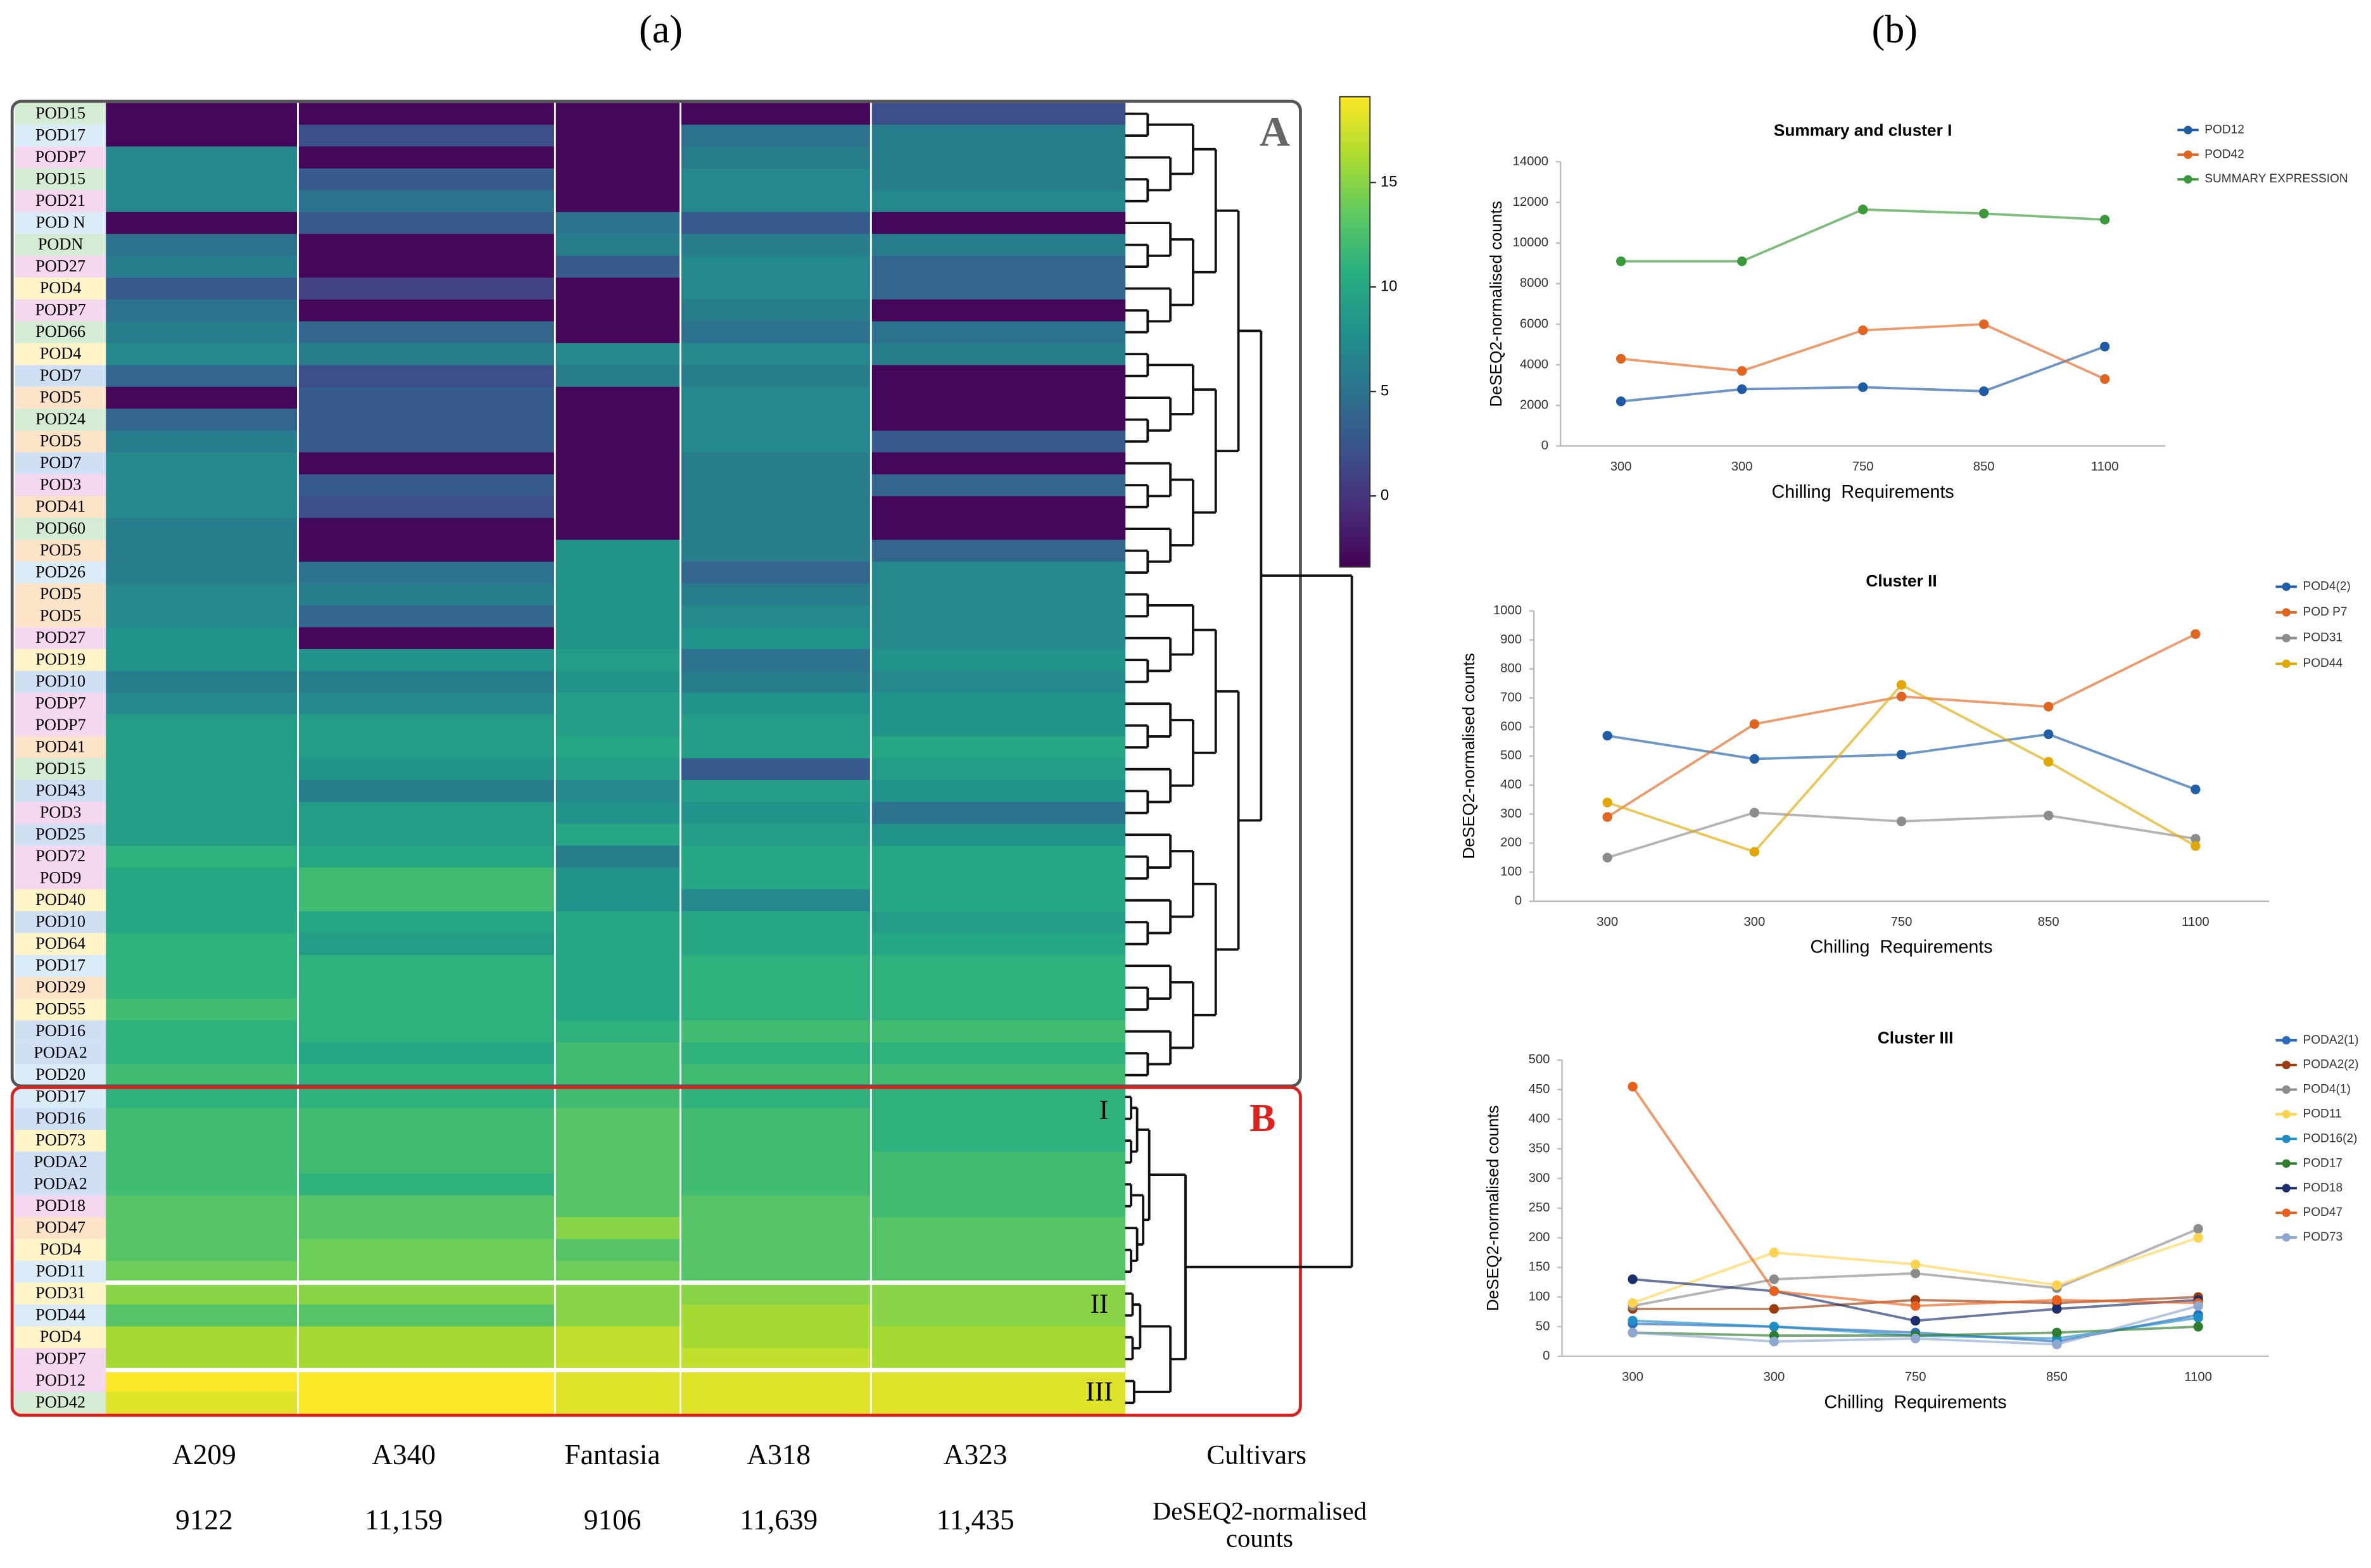  I want to click on cluster-label: A, so click(1275, 132).